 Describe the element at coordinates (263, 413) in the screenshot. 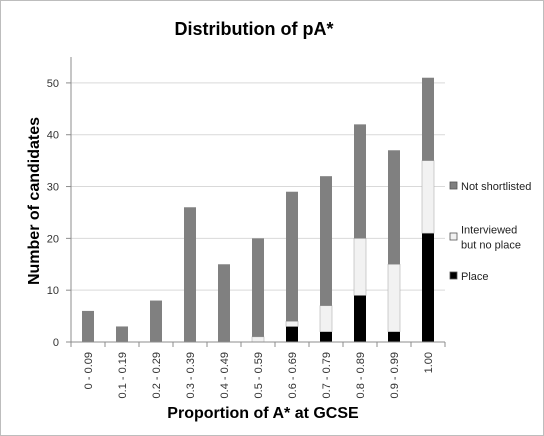

I see `x-axis-title: Proportion of A* at GCSE` at that location.